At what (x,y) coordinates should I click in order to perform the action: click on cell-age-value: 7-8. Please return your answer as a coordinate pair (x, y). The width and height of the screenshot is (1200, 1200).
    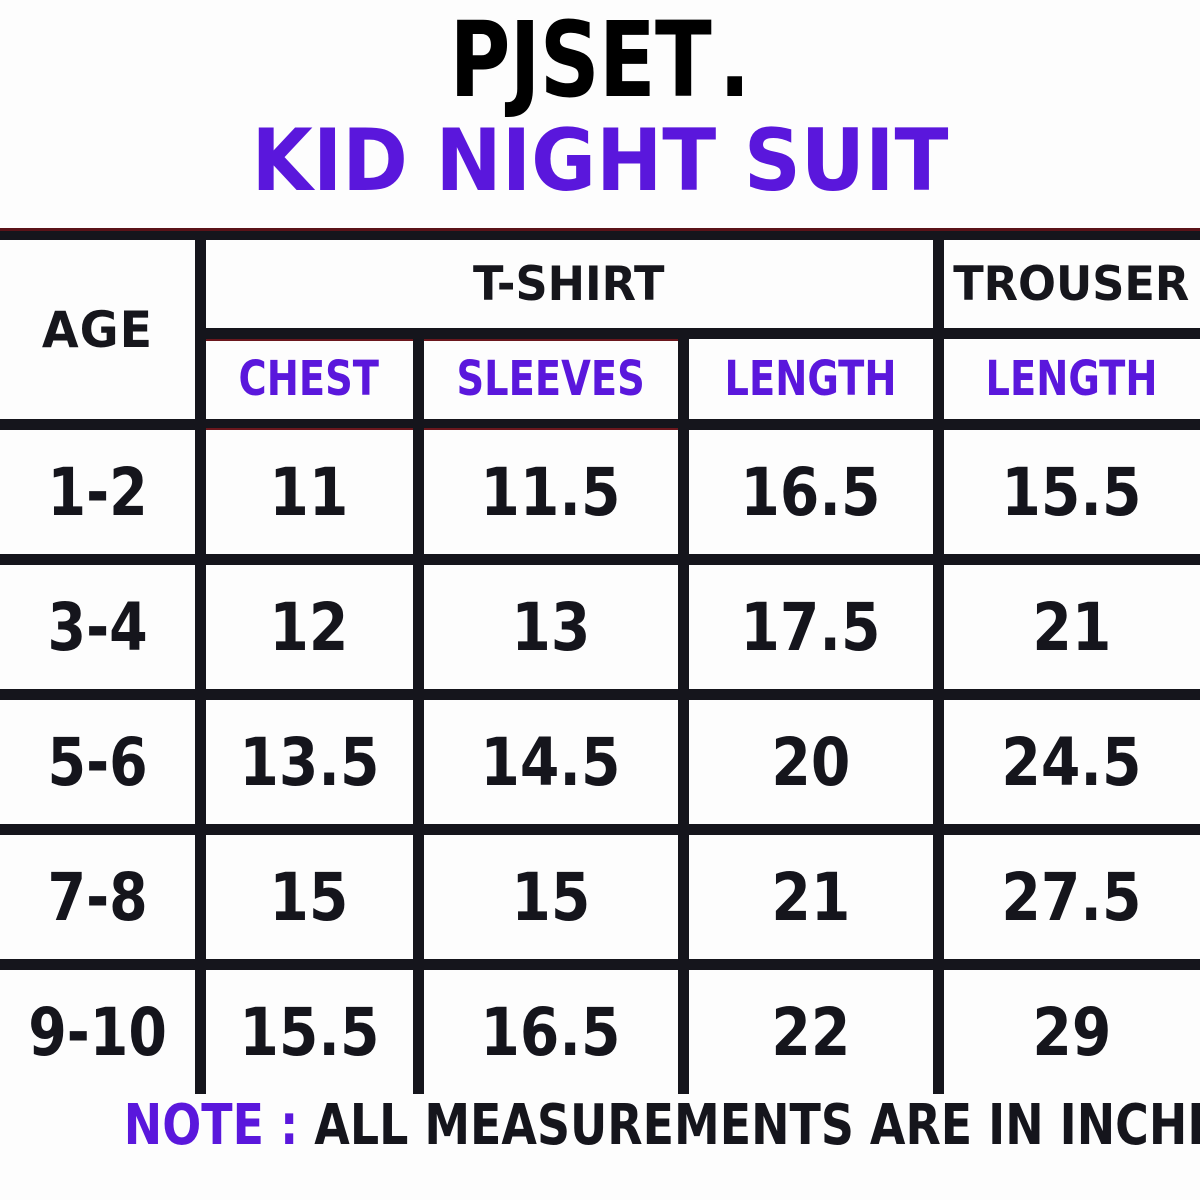
    Looking at the image, I should click on (97, 897).